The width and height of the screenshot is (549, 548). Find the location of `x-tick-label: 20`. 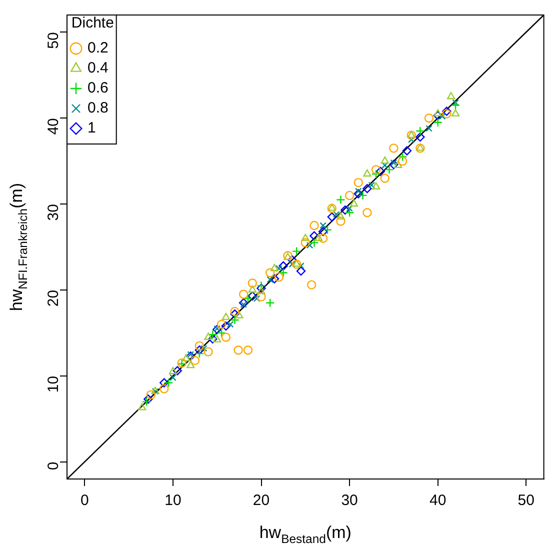

x-tick-label: 20 is located at coordinates (261, 501).